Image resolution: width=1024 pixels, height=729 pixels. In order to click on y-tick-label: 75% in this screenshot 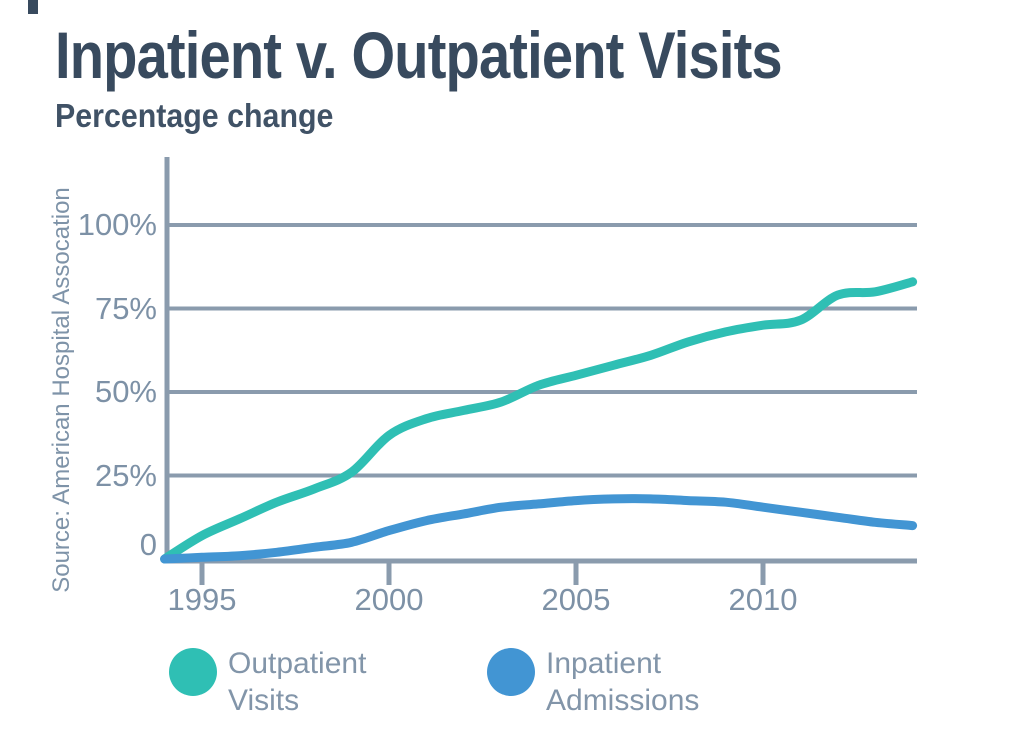, I will do `click(125, 308)`.